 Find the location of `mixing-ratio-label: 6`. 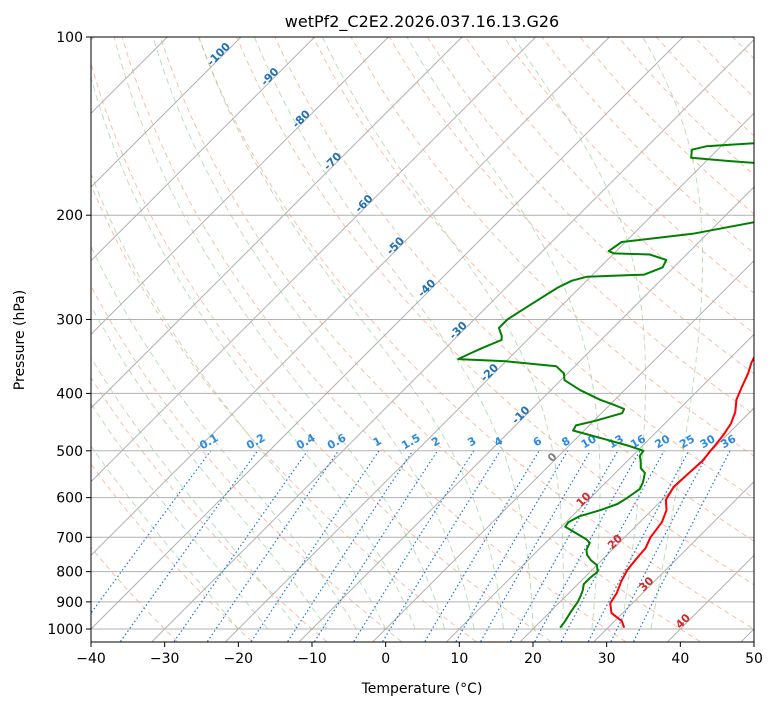

mixing-ratio-label: 6 is located at coordinates (537, 441).